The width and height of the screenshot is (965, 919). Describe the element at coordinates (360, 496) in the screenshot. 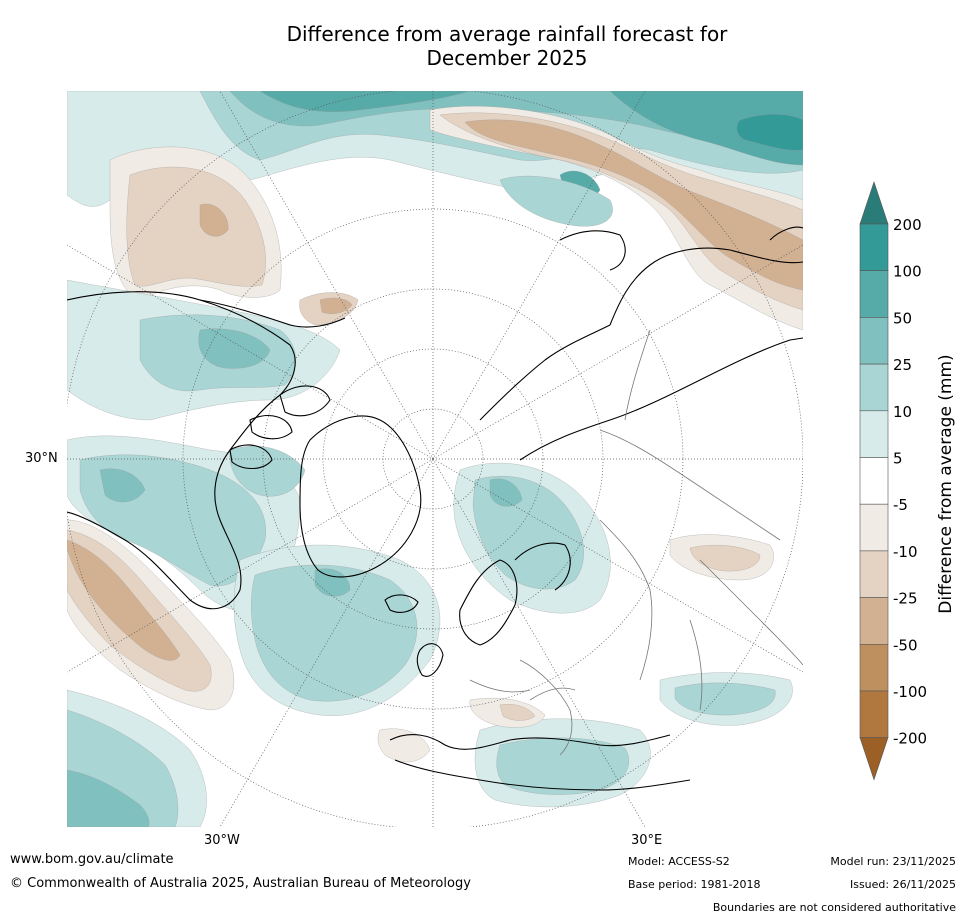

I see `greenland-coast` at that location.